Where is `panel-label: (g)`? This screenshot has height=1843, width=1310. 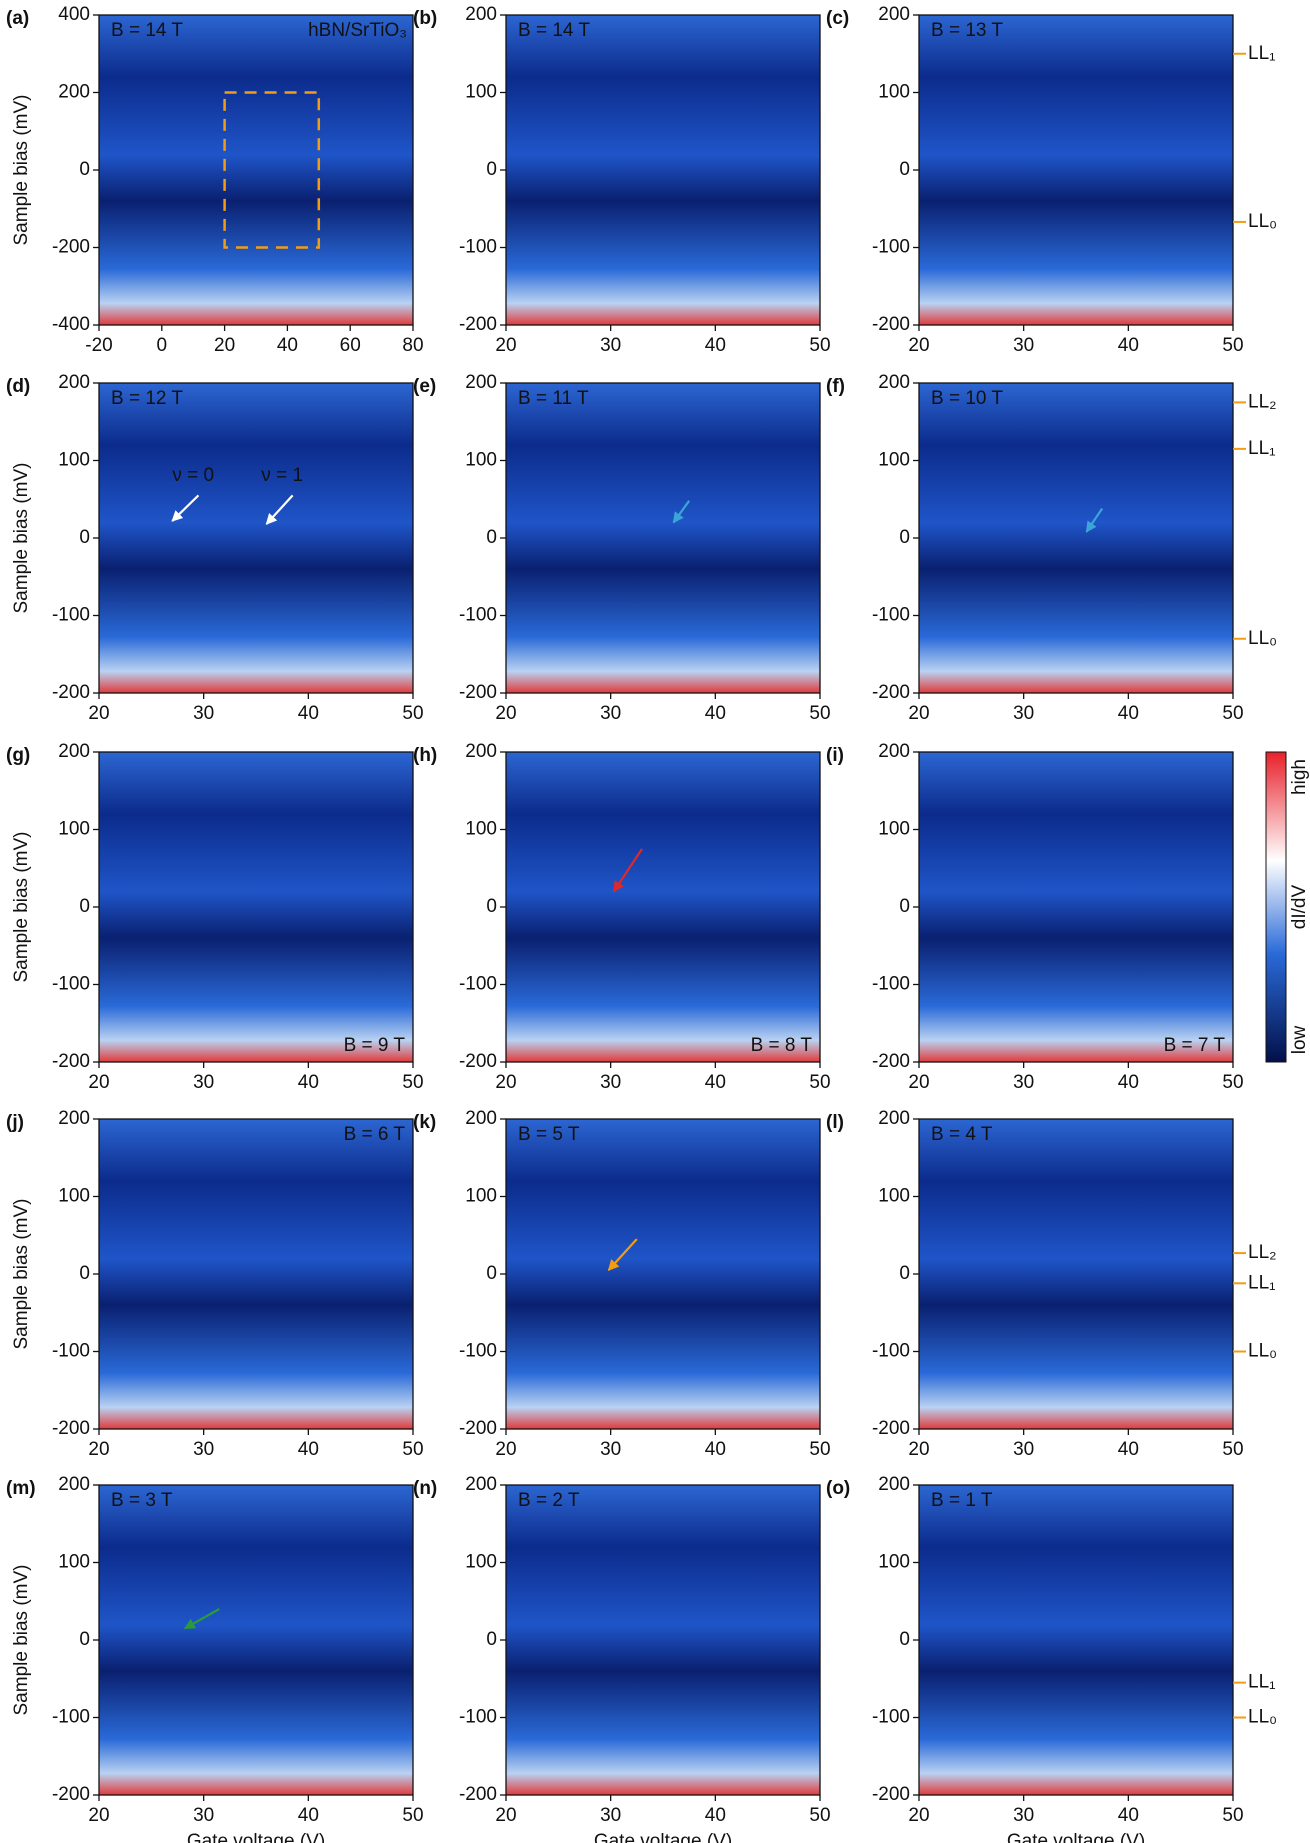 panel-label: (g) is located at coordinates (18, 755).